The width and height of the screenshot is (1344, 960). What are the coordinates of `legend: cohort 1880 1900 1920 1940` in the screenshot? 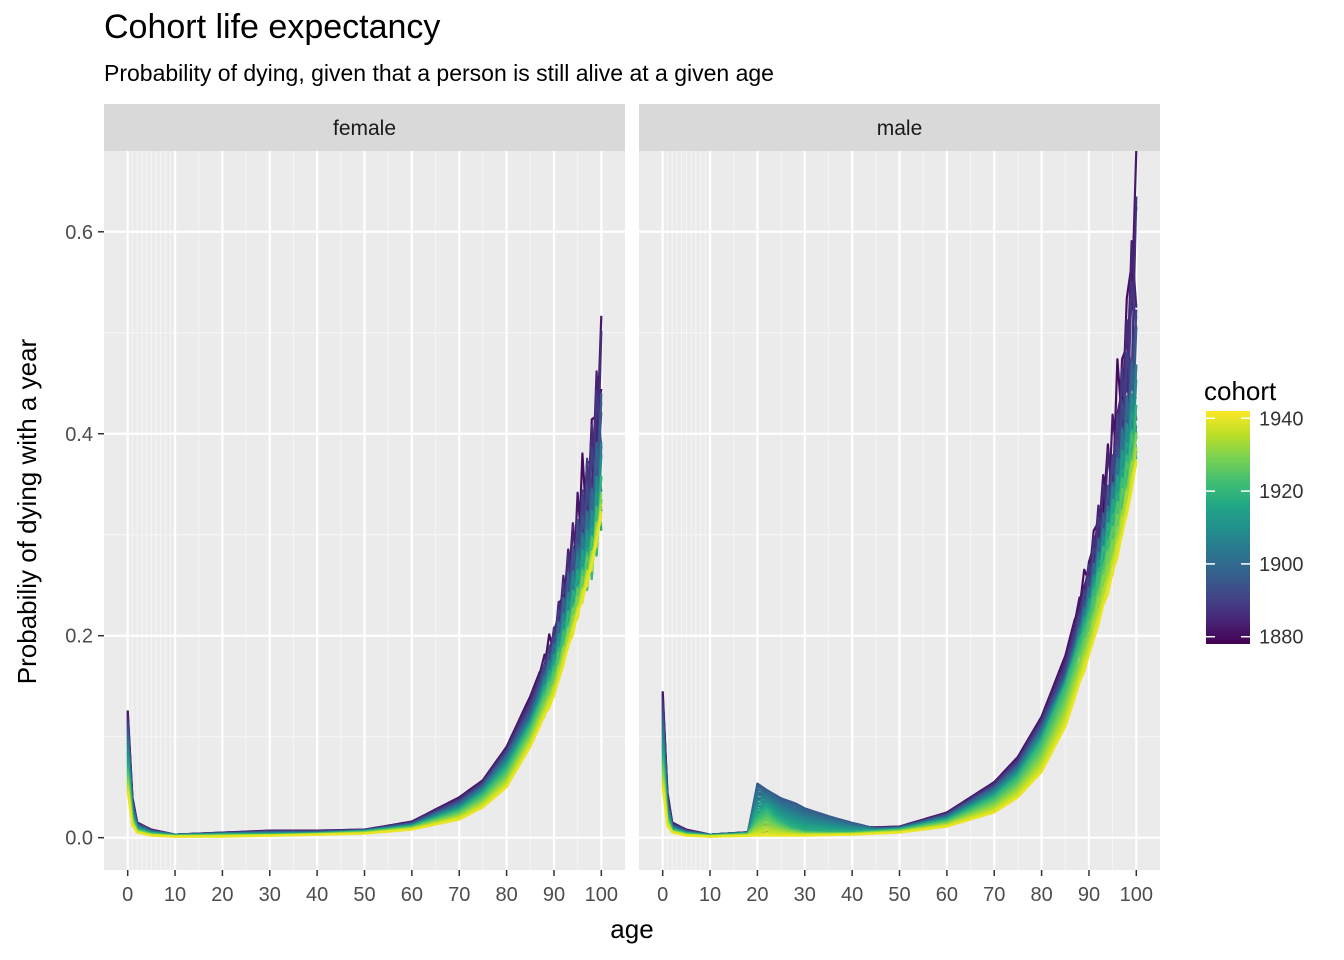 It's located at (1254, 512).